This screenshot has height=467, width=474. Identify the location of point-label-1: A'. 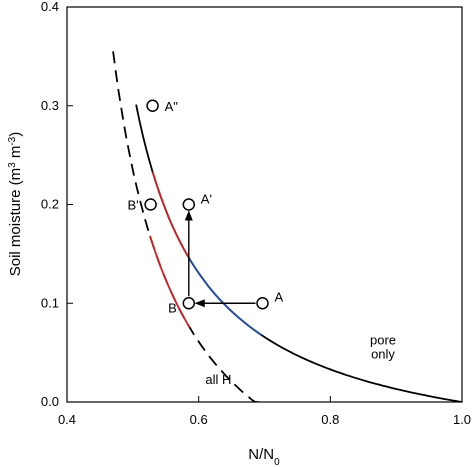
(206, 199).